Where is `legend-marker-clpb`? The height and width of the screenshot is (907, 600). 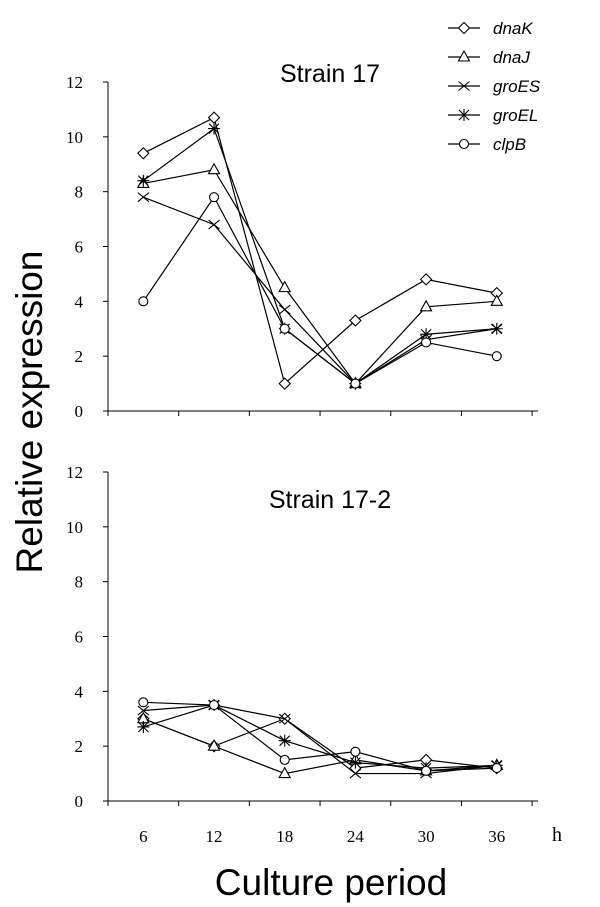
legend-marker-clpb is located at coordinates (464, 144).